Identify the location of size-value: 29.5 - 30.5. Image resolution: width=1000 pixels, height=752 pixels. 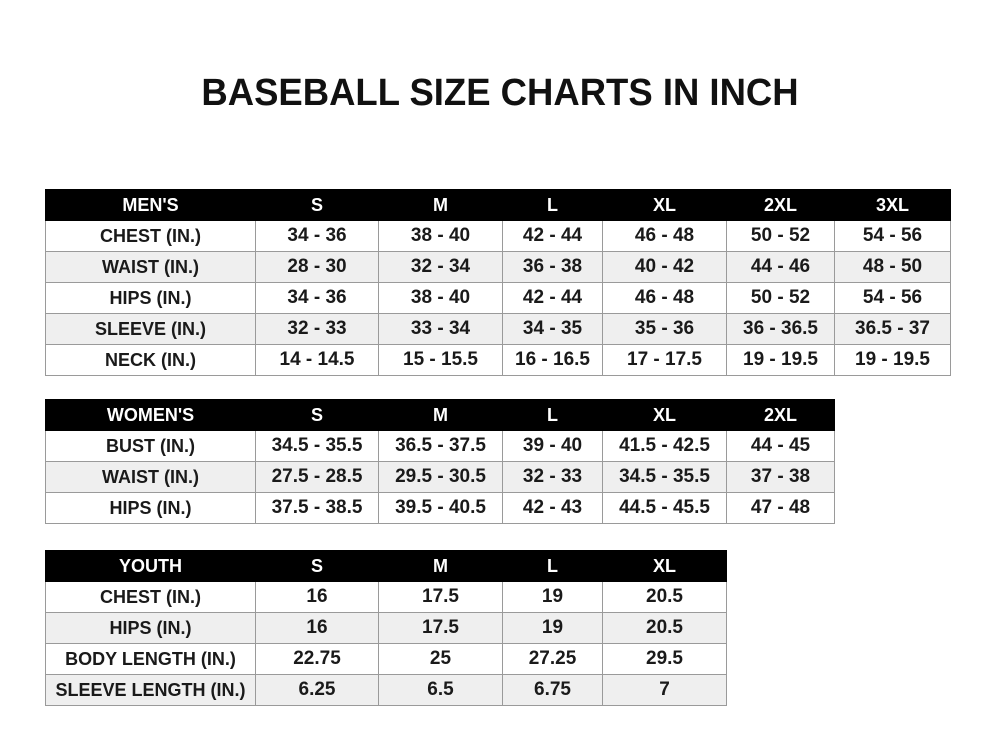
(440, 477).